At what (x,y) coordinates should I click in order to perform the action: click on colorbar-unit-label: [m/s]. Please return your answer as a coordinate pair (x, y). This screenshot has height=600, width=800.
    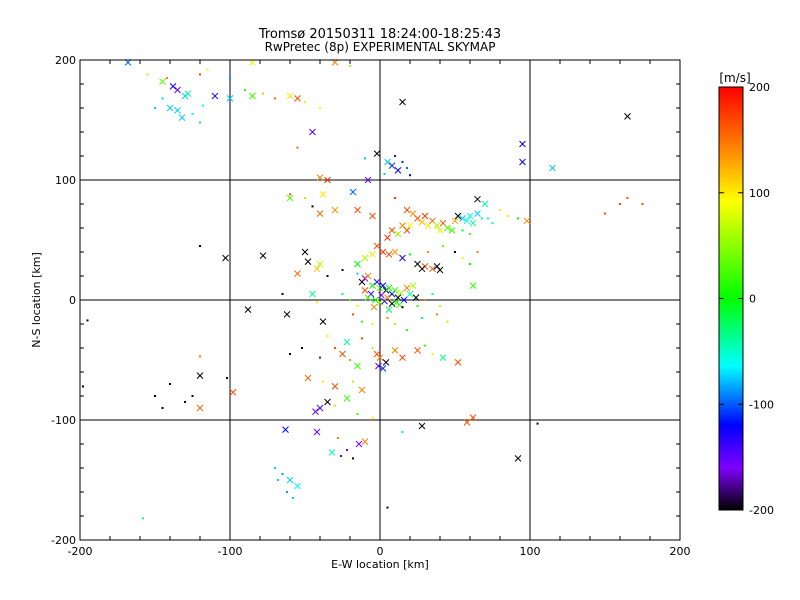
    Looking at the image, I should click on (734, 78).